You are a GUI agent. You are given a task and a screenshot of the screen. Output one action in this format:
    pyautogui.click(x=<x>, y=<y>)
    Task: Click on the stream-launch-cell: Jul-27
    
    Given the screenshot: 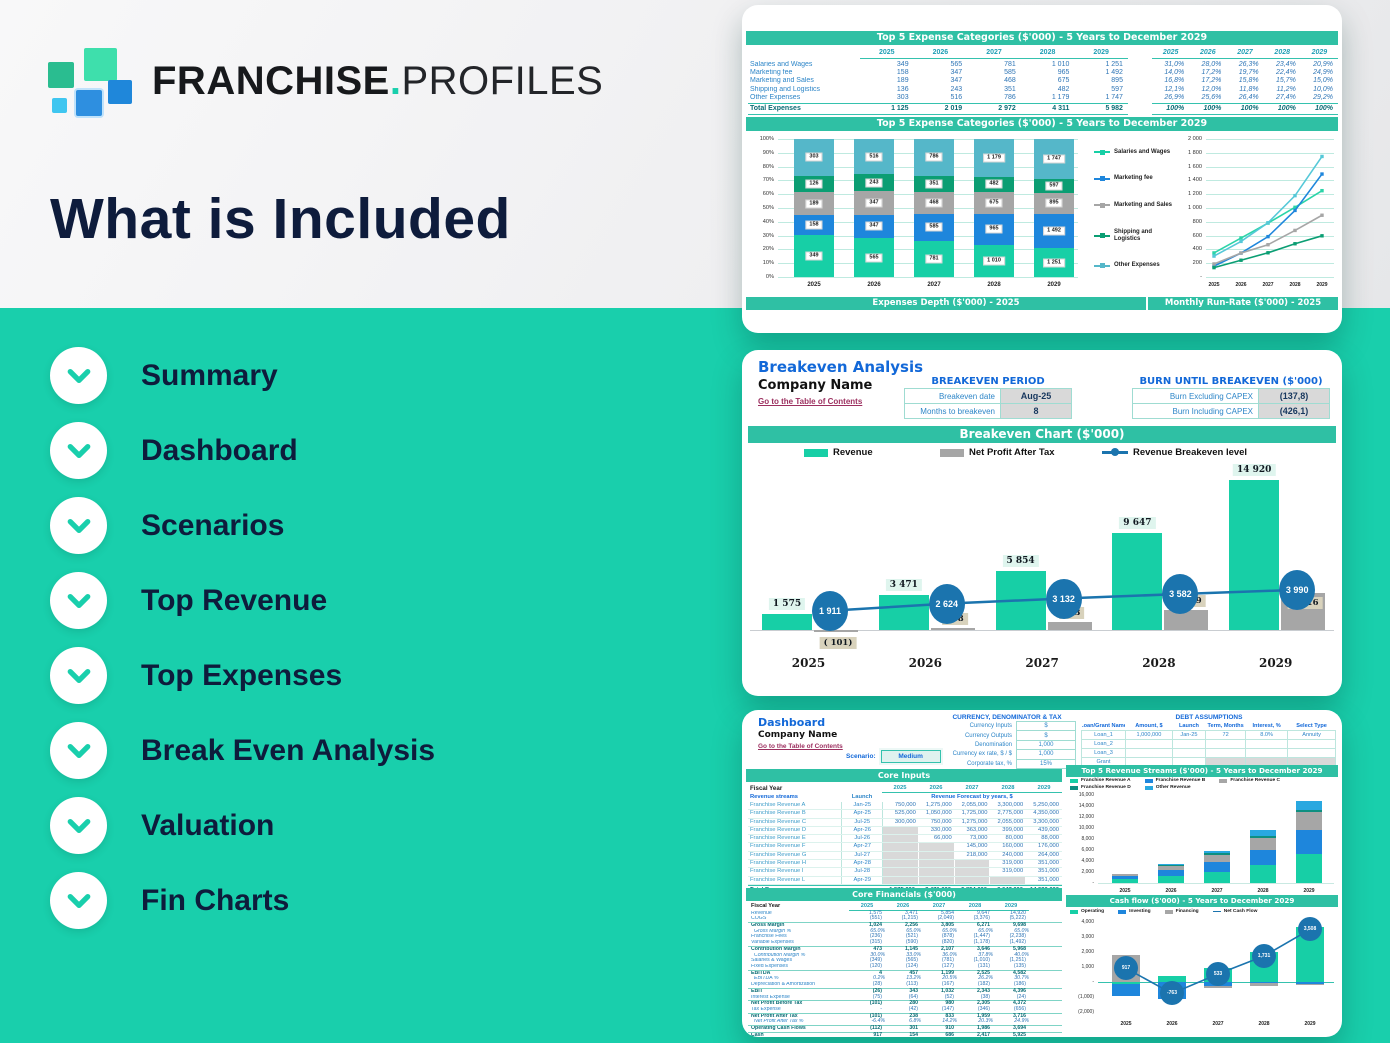 What is the action you would take?
    pyautogui.click(x=862, y=855)
    